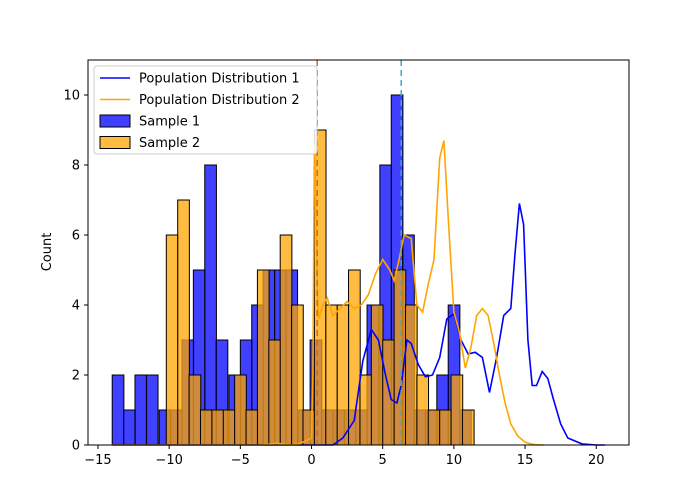 This screenshot has height=500, width=700. I want to click on y-tick-label: 10, so click(71, 96).